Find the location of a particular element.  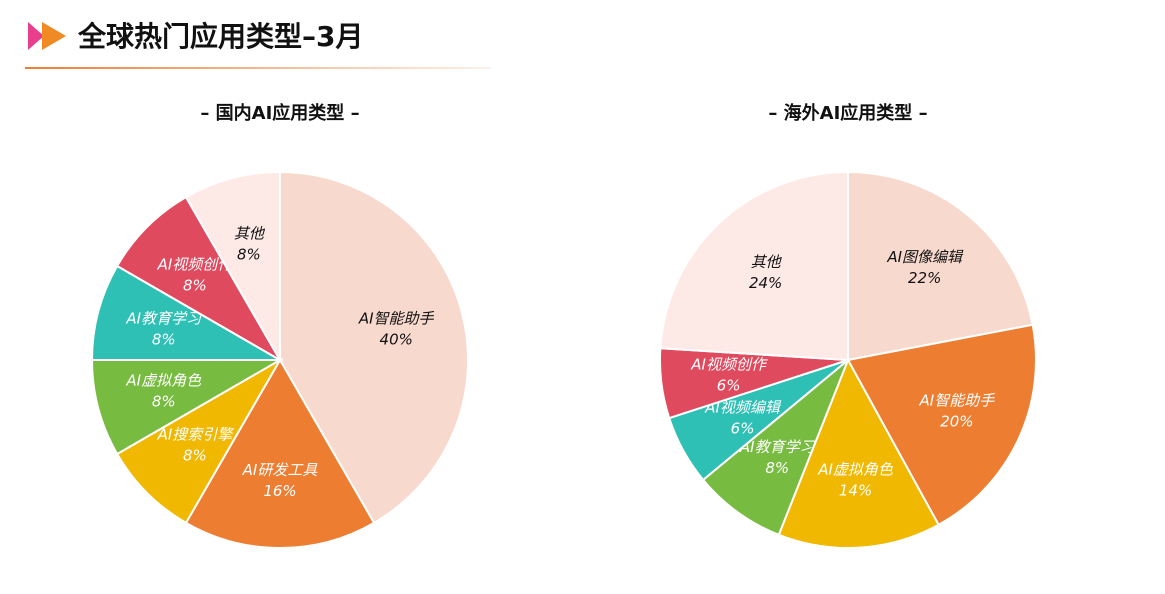

slice-label: AI搜索引擎 is located at coordinates (196, 435).